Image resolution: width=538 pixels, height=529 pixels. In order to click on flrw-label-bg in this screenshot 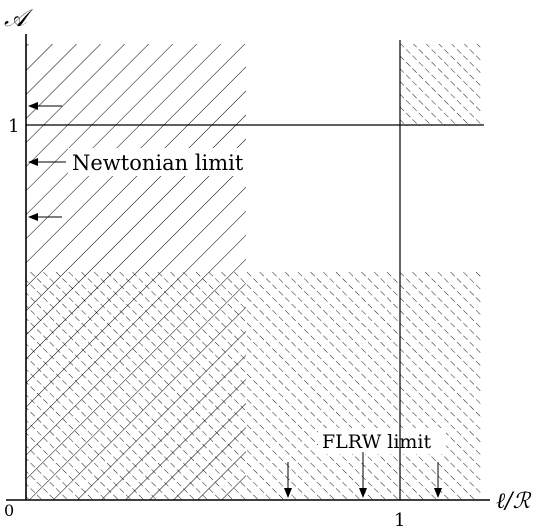, I will do `click(382, 441)`.